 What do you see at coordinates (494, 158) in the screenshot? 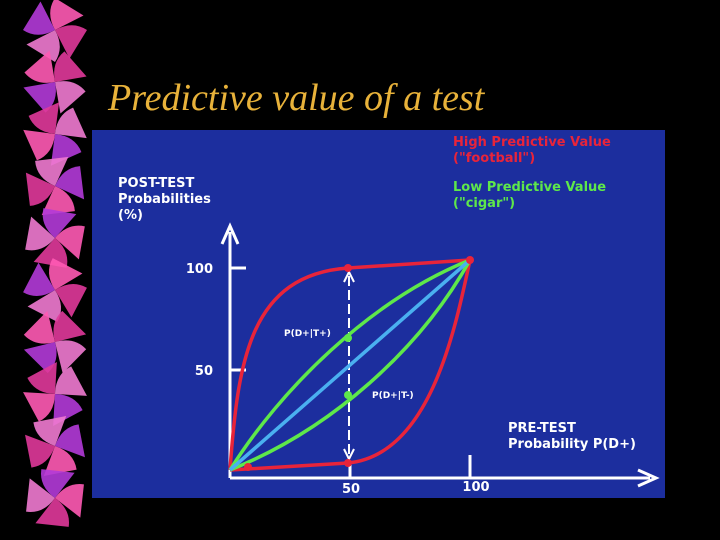
I see `legend-text: ("football")` at bounding box center [494, 158].